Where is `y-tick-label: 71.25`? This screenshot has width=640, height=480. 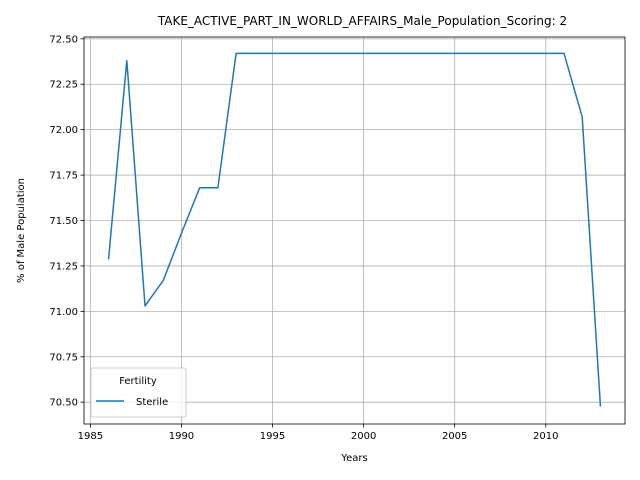 y-tick-label: 71.25 is located at coordinates (63, 266).